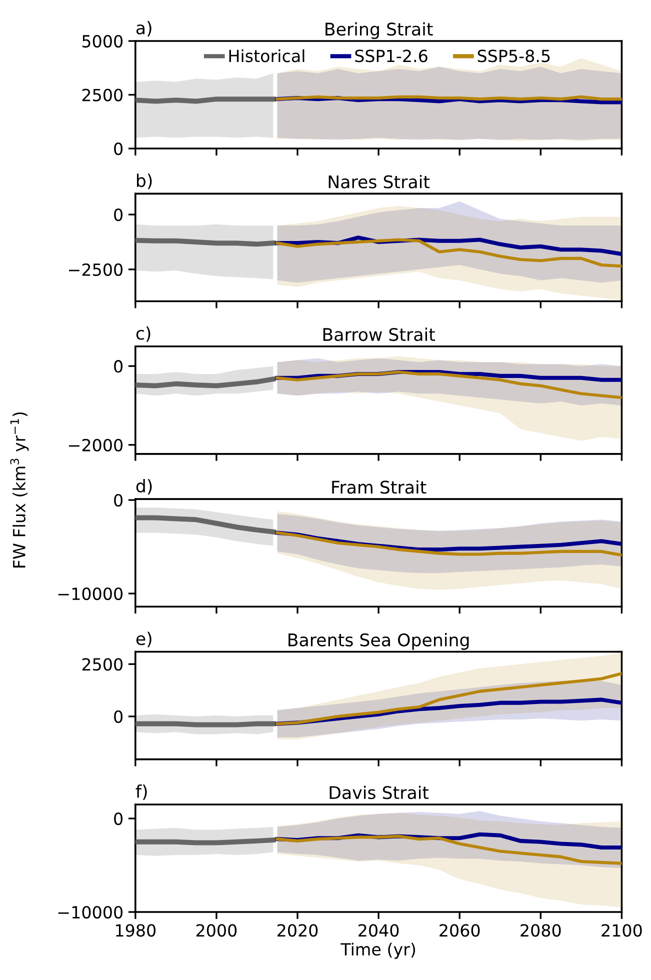 The height and width of the screenshot is (980, 651). Describe the element at coordinates (266, 55) in the screenshot. I see `legend-label: Historical` at that location.